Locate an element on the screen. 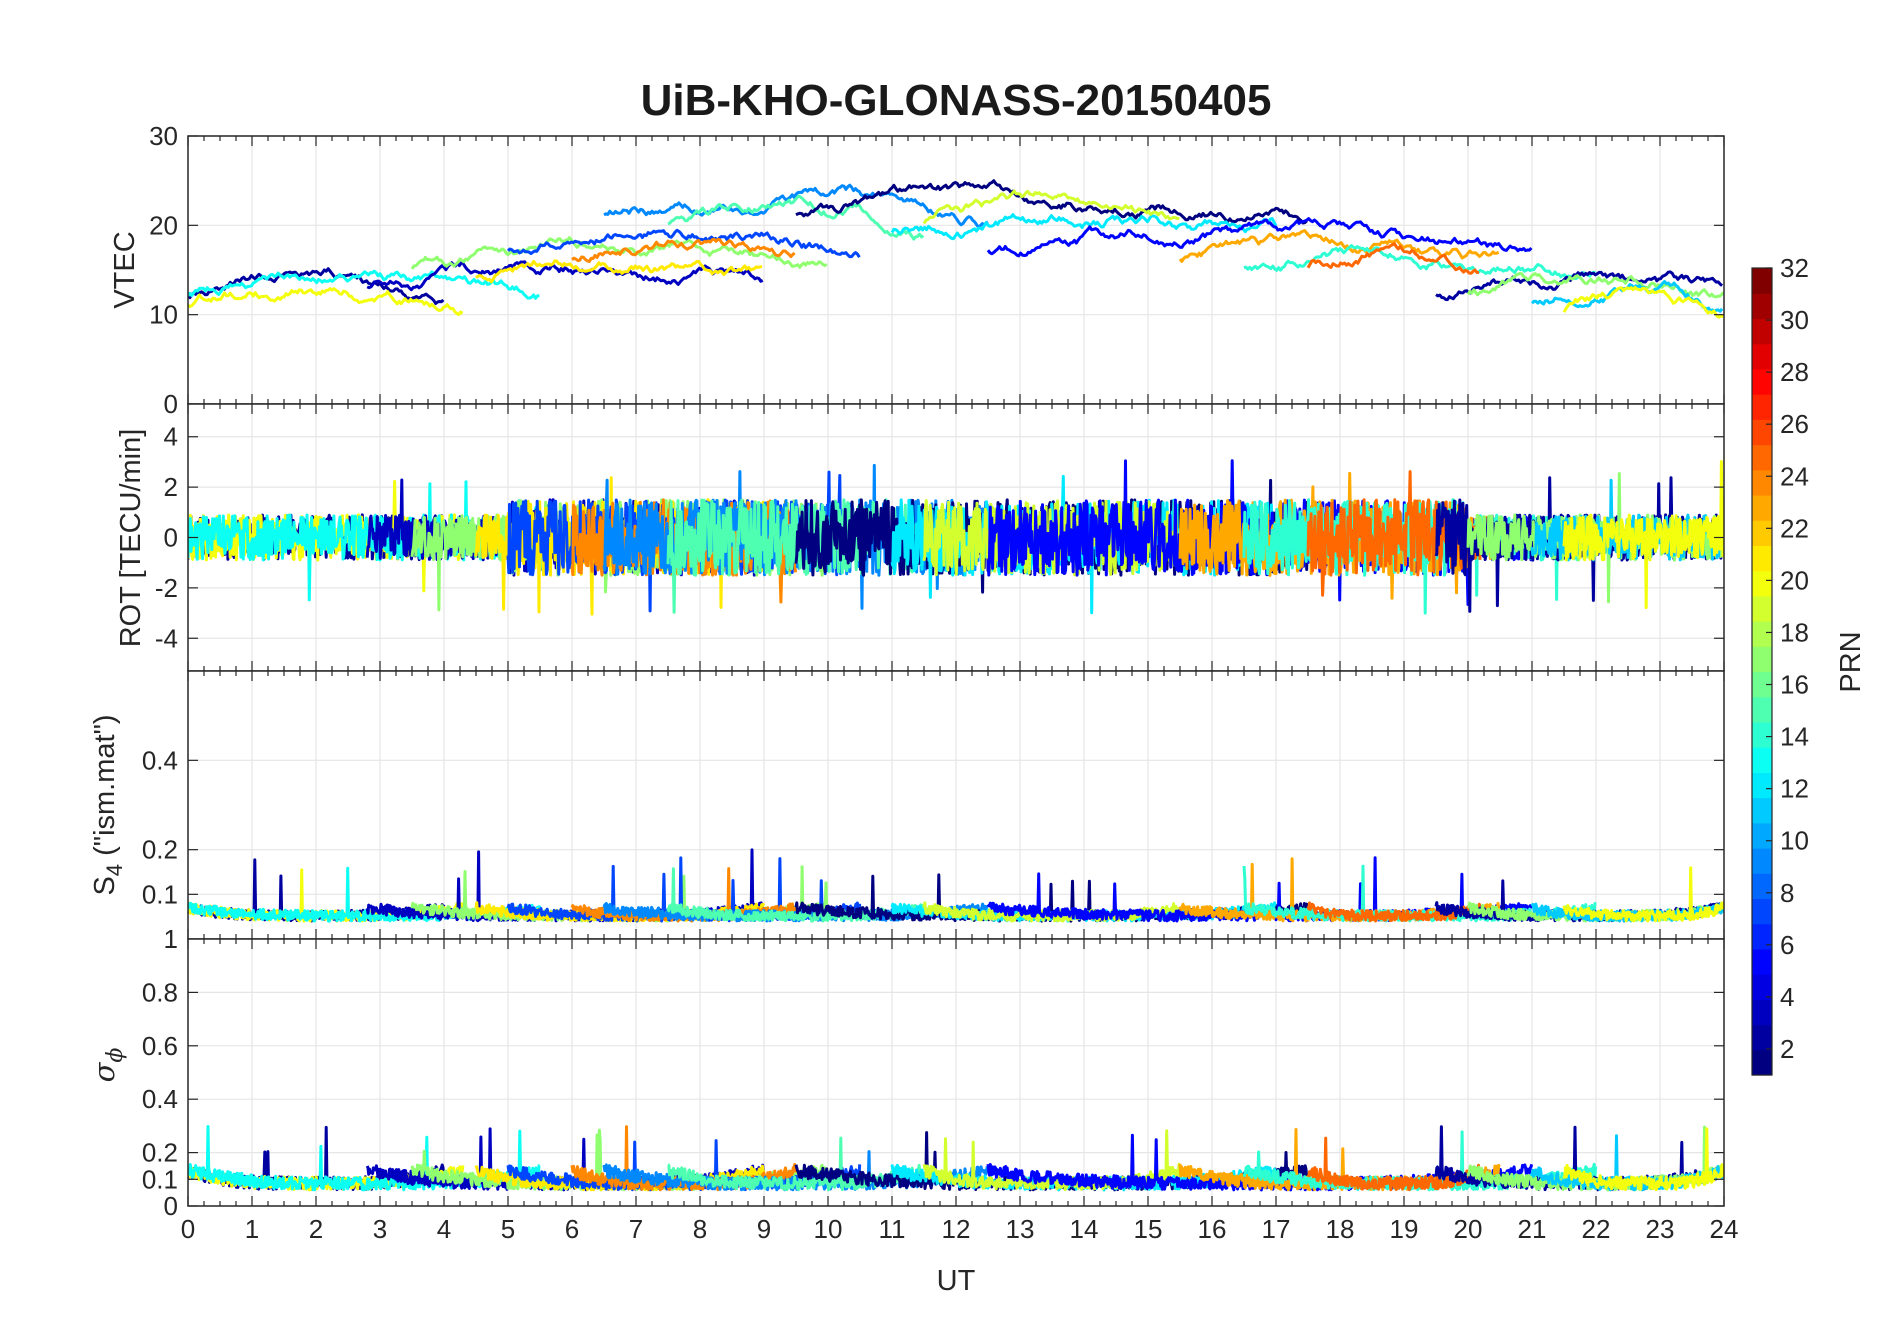  x-tick-label: 19 is located at coordinates (1404, 1229).